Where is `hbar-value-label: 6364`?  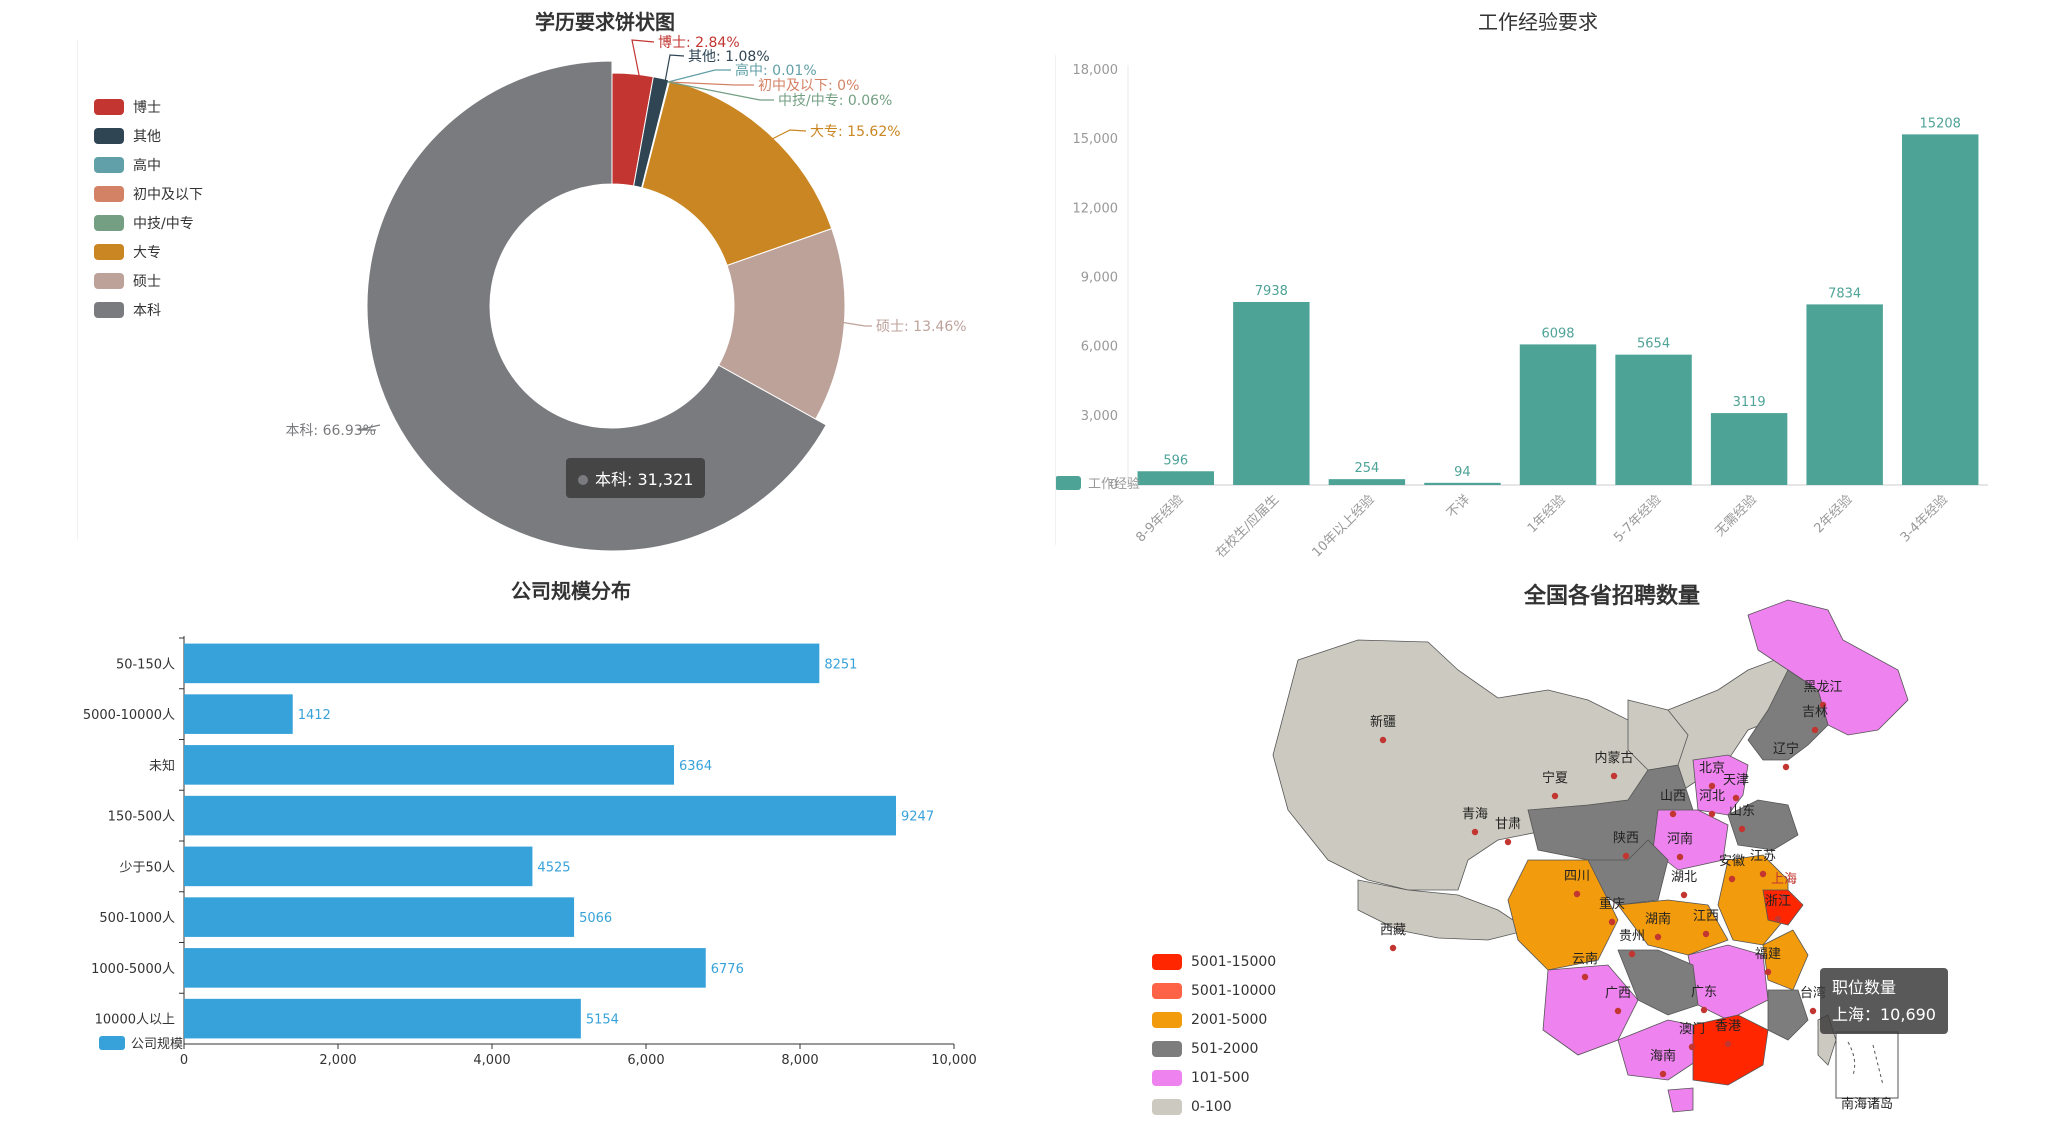 hbar-value-label: 6364 is located at coordinates (695, 766).